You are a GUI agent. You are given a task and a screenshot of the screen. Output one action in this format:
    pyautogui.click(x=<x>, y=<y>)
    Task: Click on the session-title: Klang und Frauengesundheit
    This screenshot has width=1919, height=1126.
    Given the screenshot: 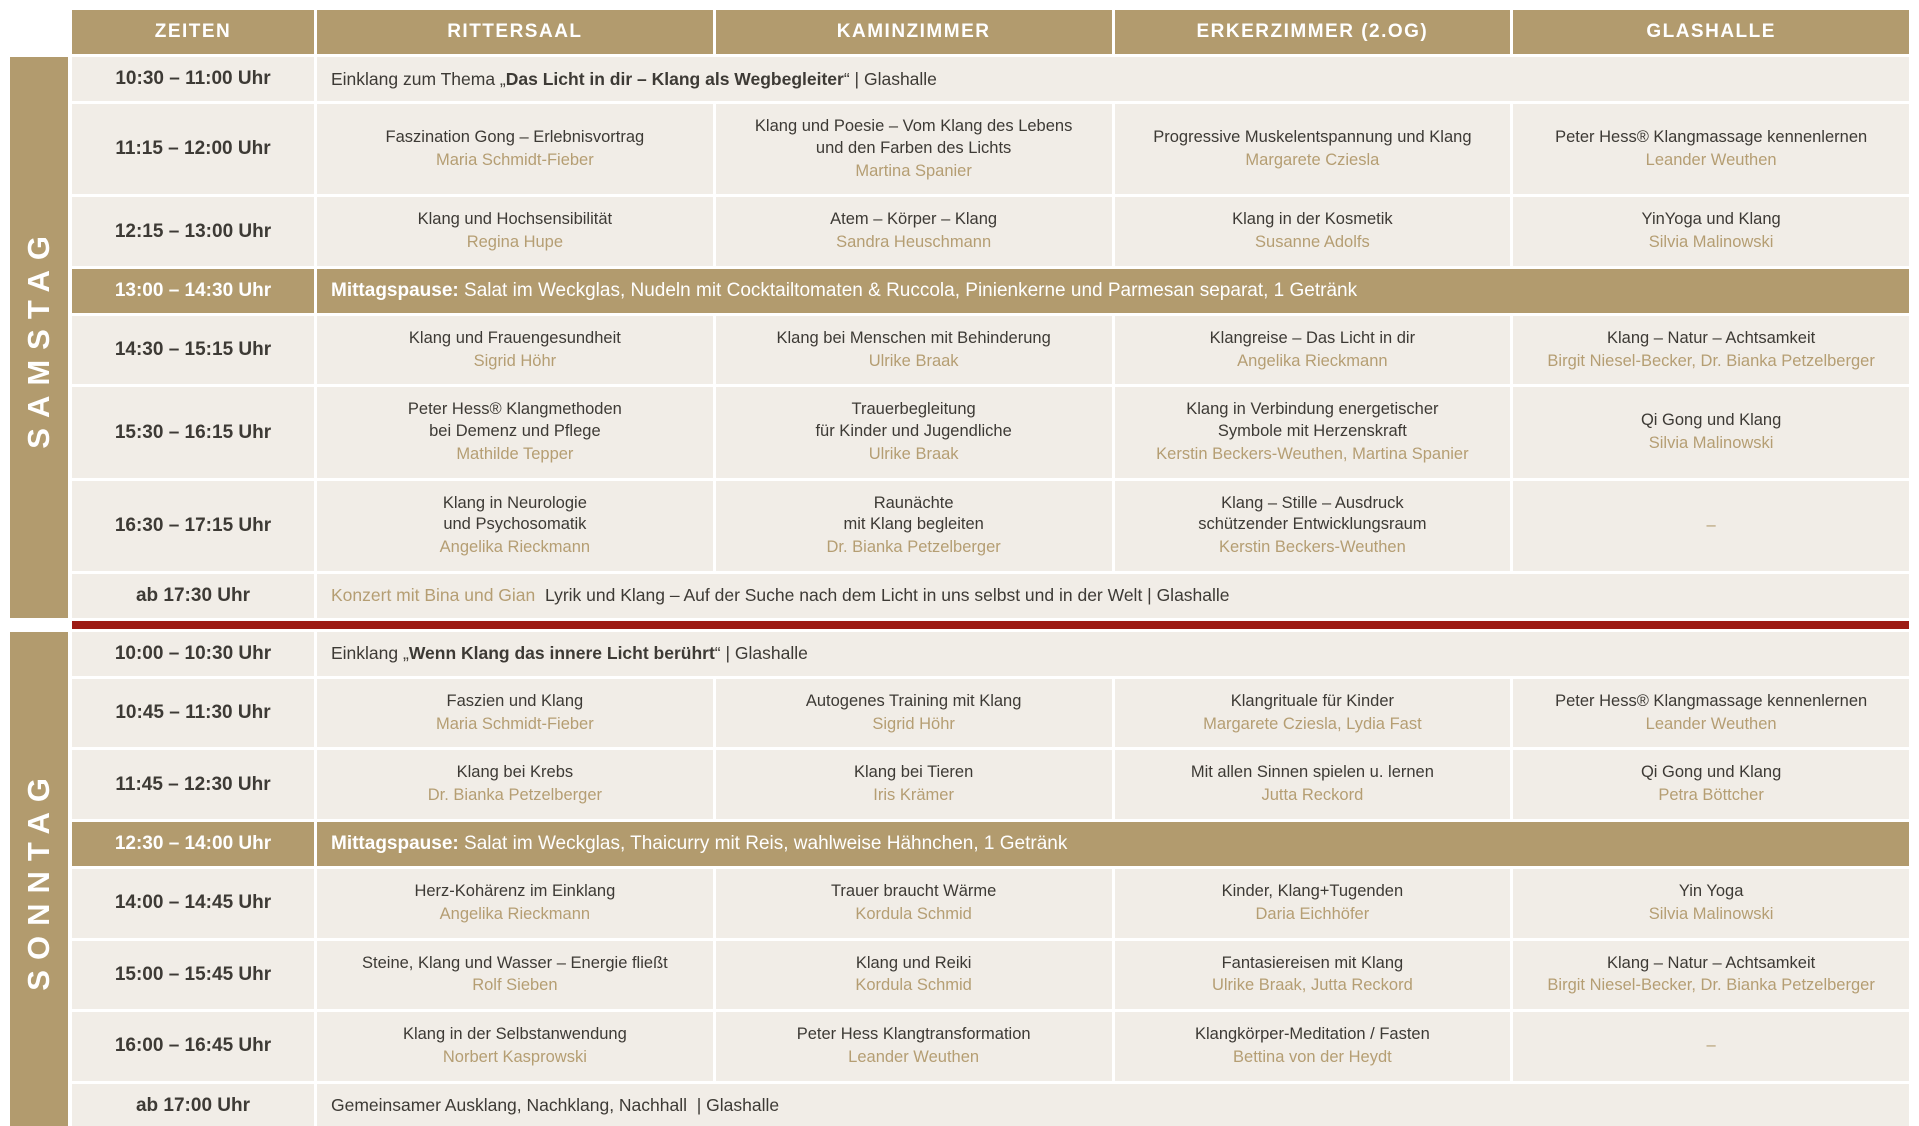 What is the action you would take?
    pyautogui.click(x=514, y=337)
    